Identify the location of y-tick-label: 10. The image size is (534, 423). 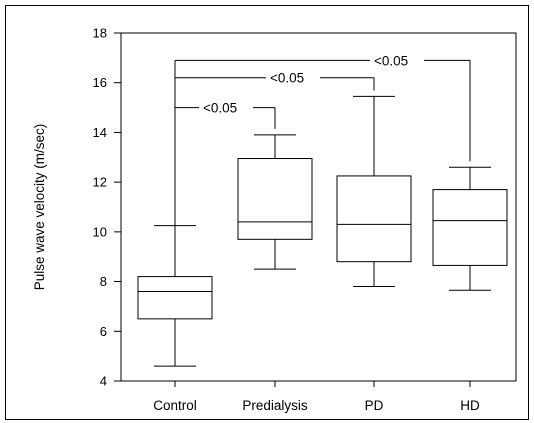
(100, 231).